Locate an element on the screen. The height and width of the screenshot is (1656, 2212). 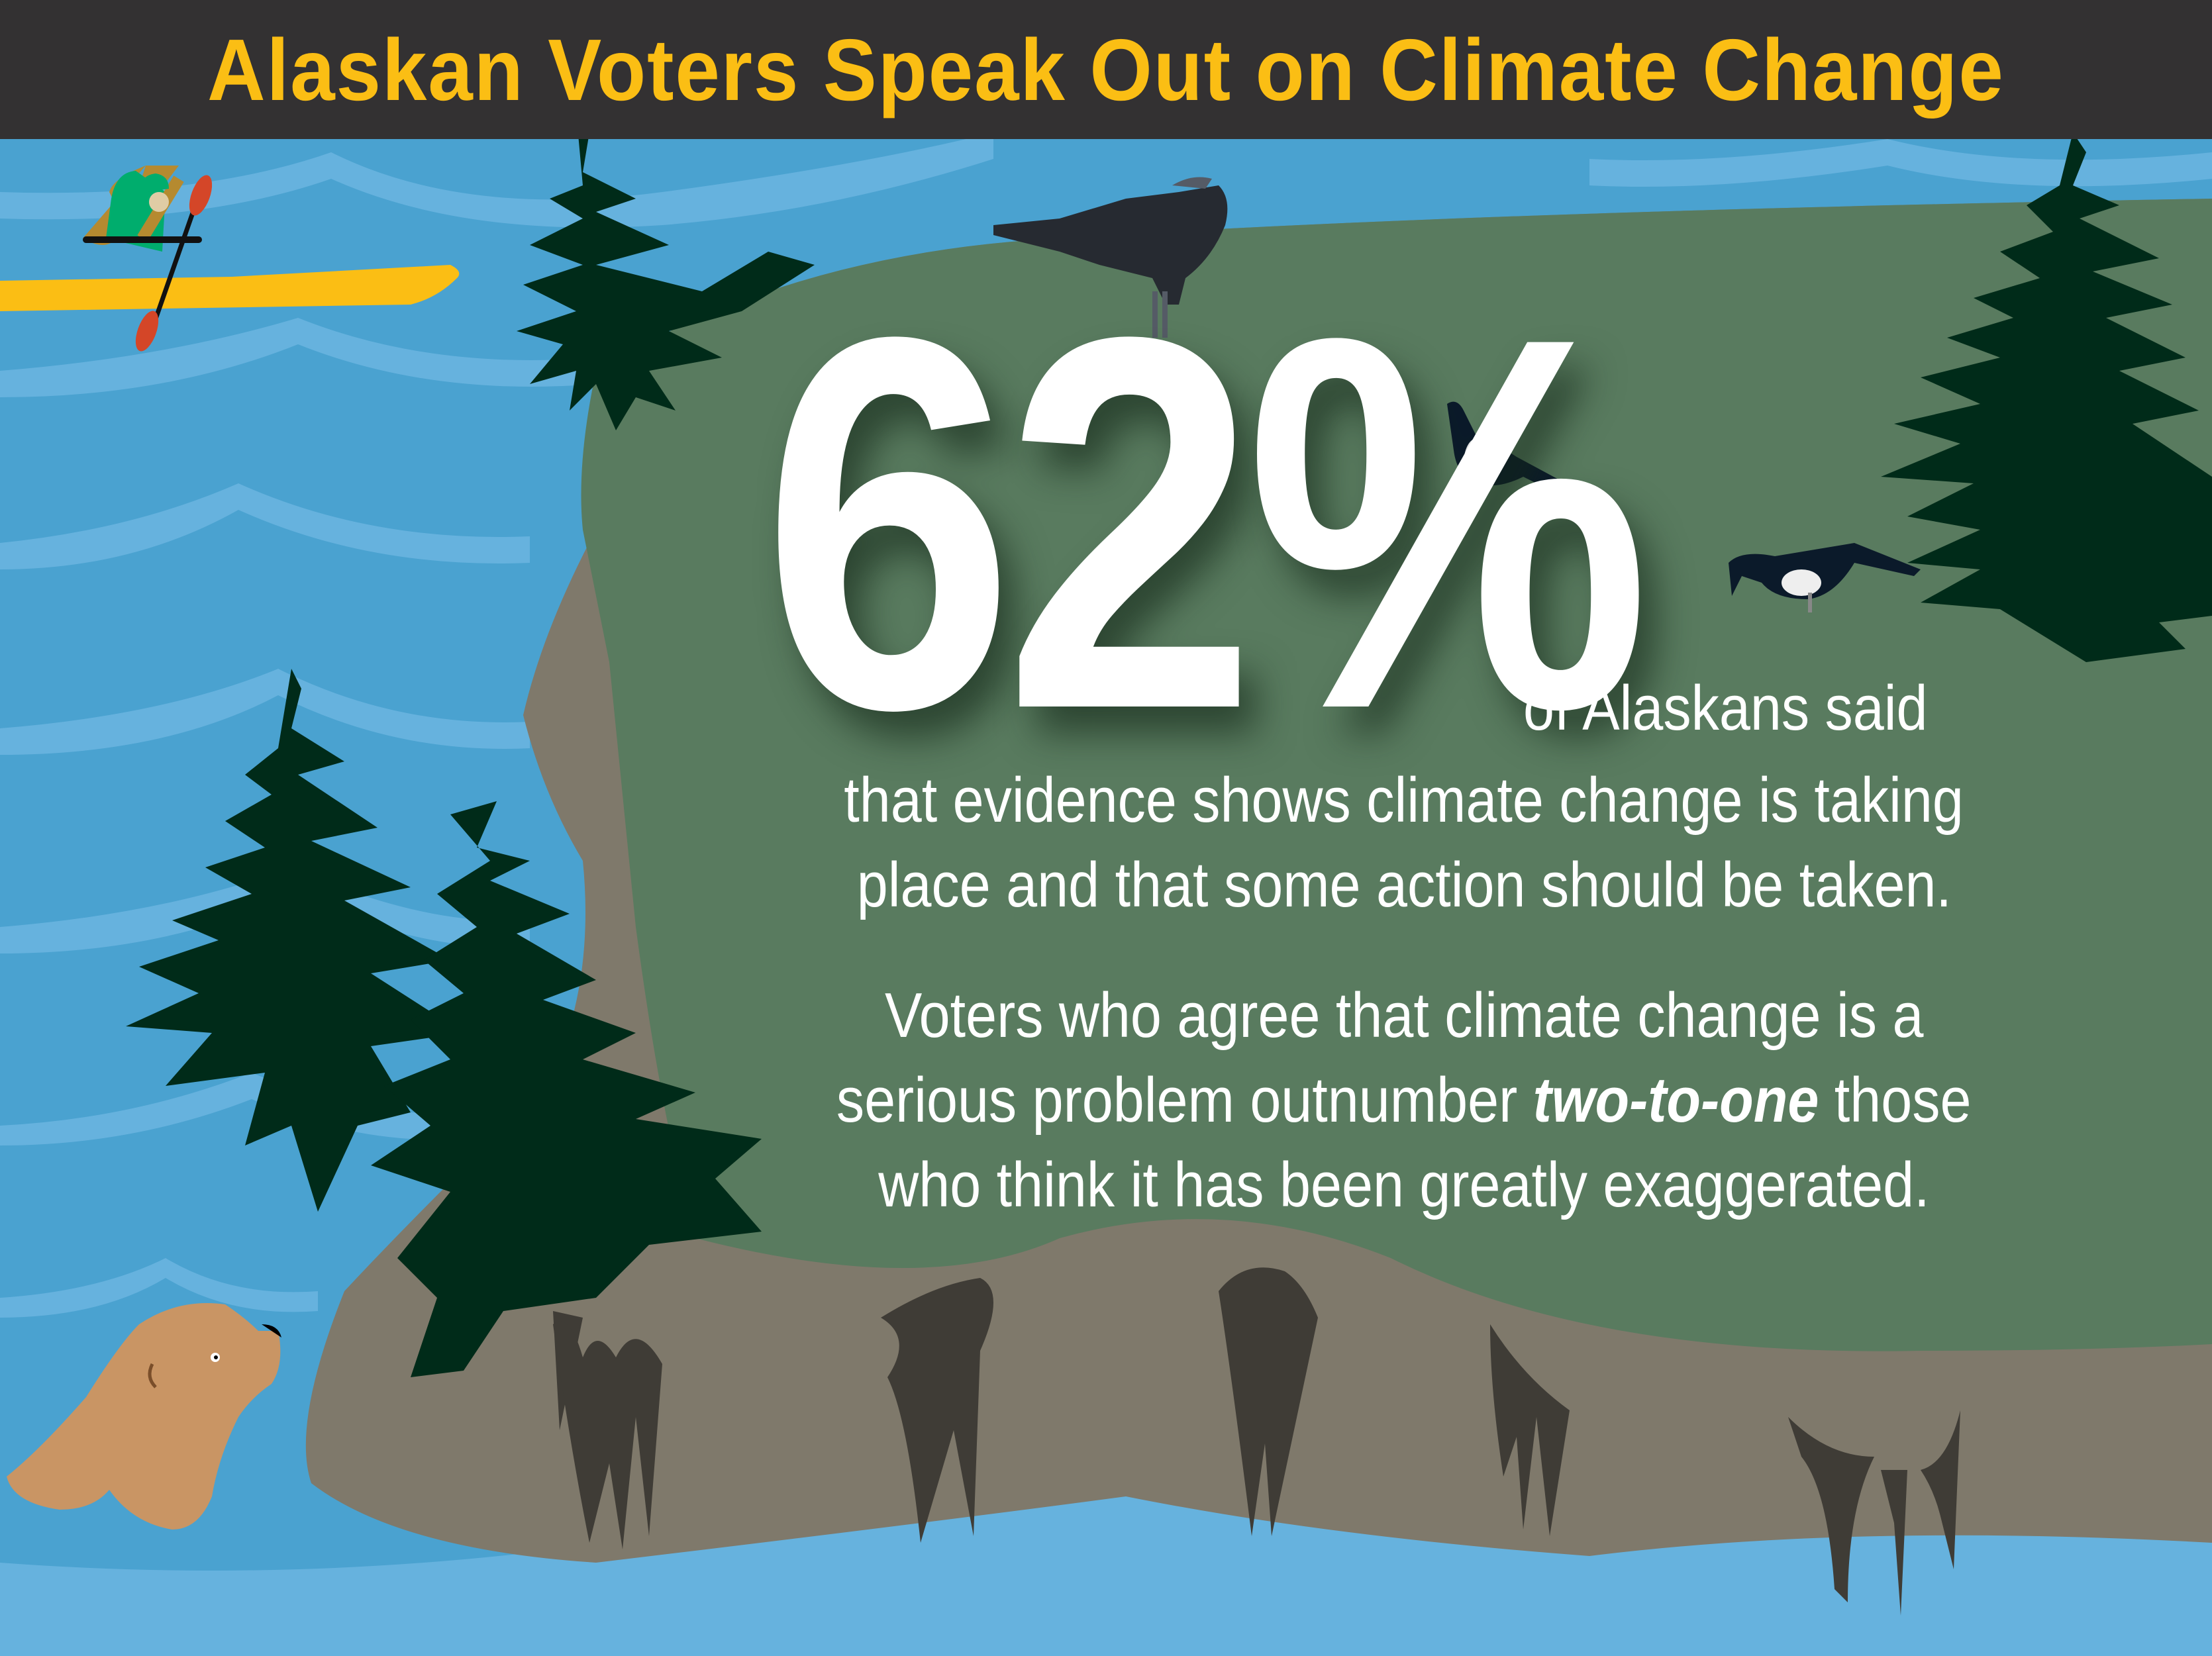
rock-crevices is located at coordinates (1256, 1441).